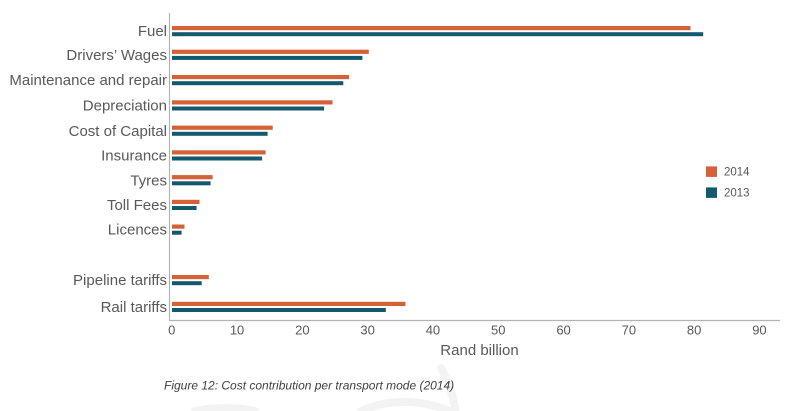 This screenshot has height=411, width=800. Describe the element at coordinates (148, 180) in the screenshot. I see `svg-text: Tyres` at that location.